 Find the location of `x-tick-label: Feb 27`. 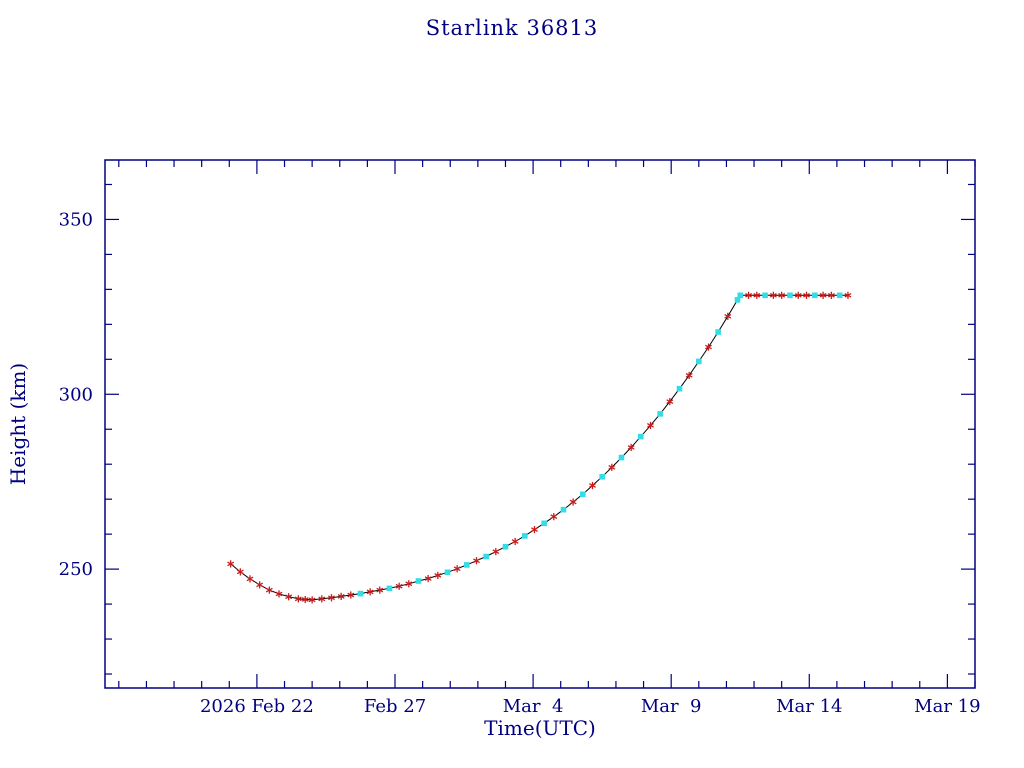

x-tick-label: Feb 27 is located at coordinates (395, 706).